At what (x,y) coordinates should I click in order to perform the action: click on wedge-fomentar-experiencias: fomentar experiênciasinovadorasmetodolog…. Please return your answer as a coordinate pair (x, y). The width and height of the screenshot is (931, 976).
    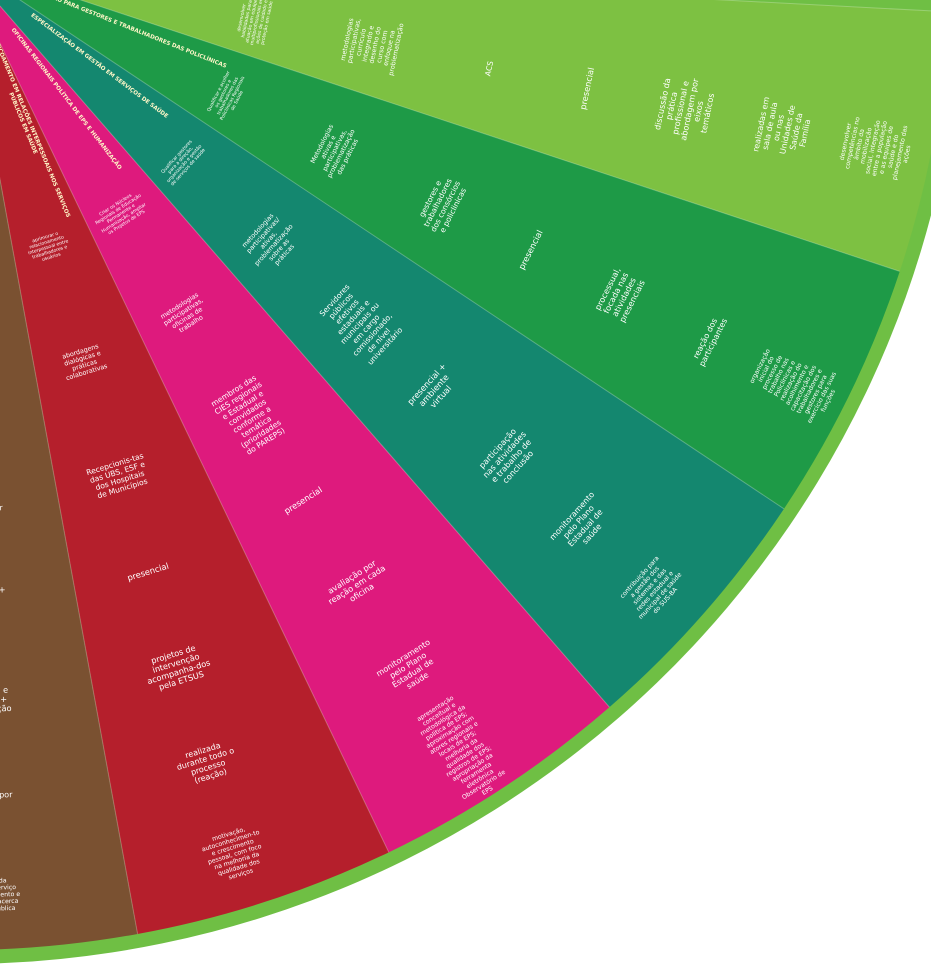
    Looking at the image, I should click on (69, 563).